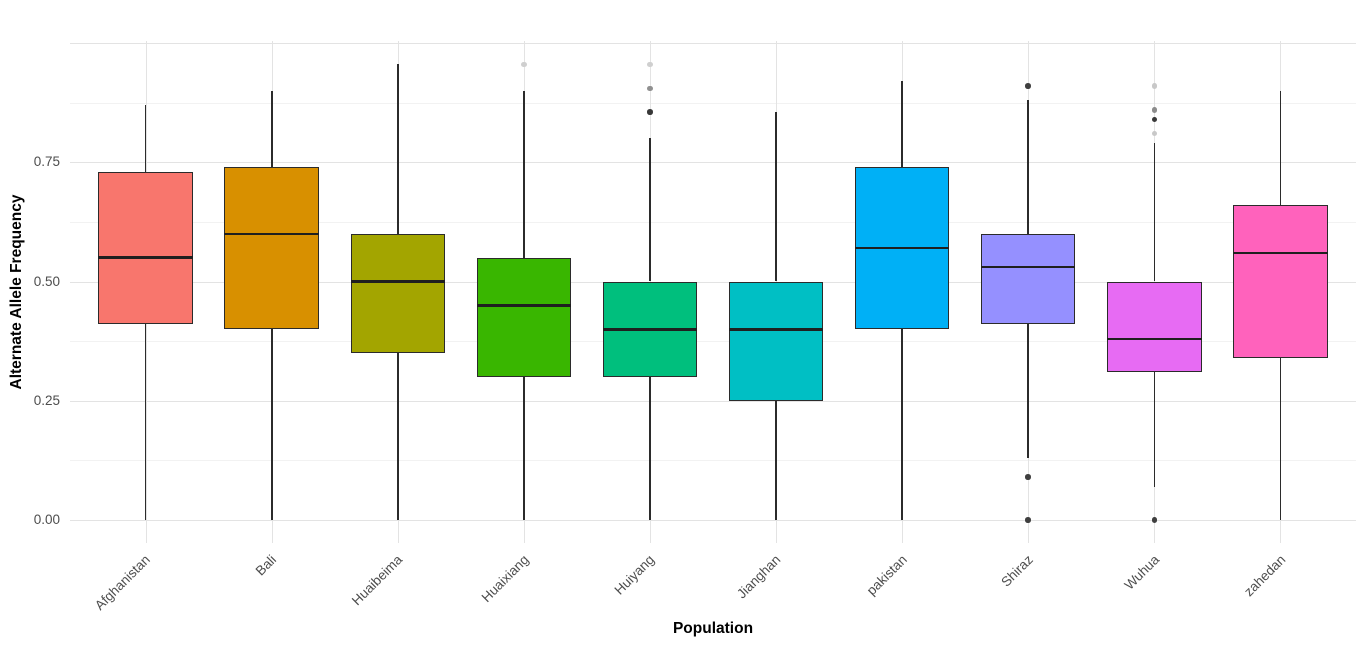 This screenshot has width=1366, height=650. What do you see at coordinates (713, 628) in the screenshot?
I see `x-axis-title: Population` at bounding box center [713, 628].